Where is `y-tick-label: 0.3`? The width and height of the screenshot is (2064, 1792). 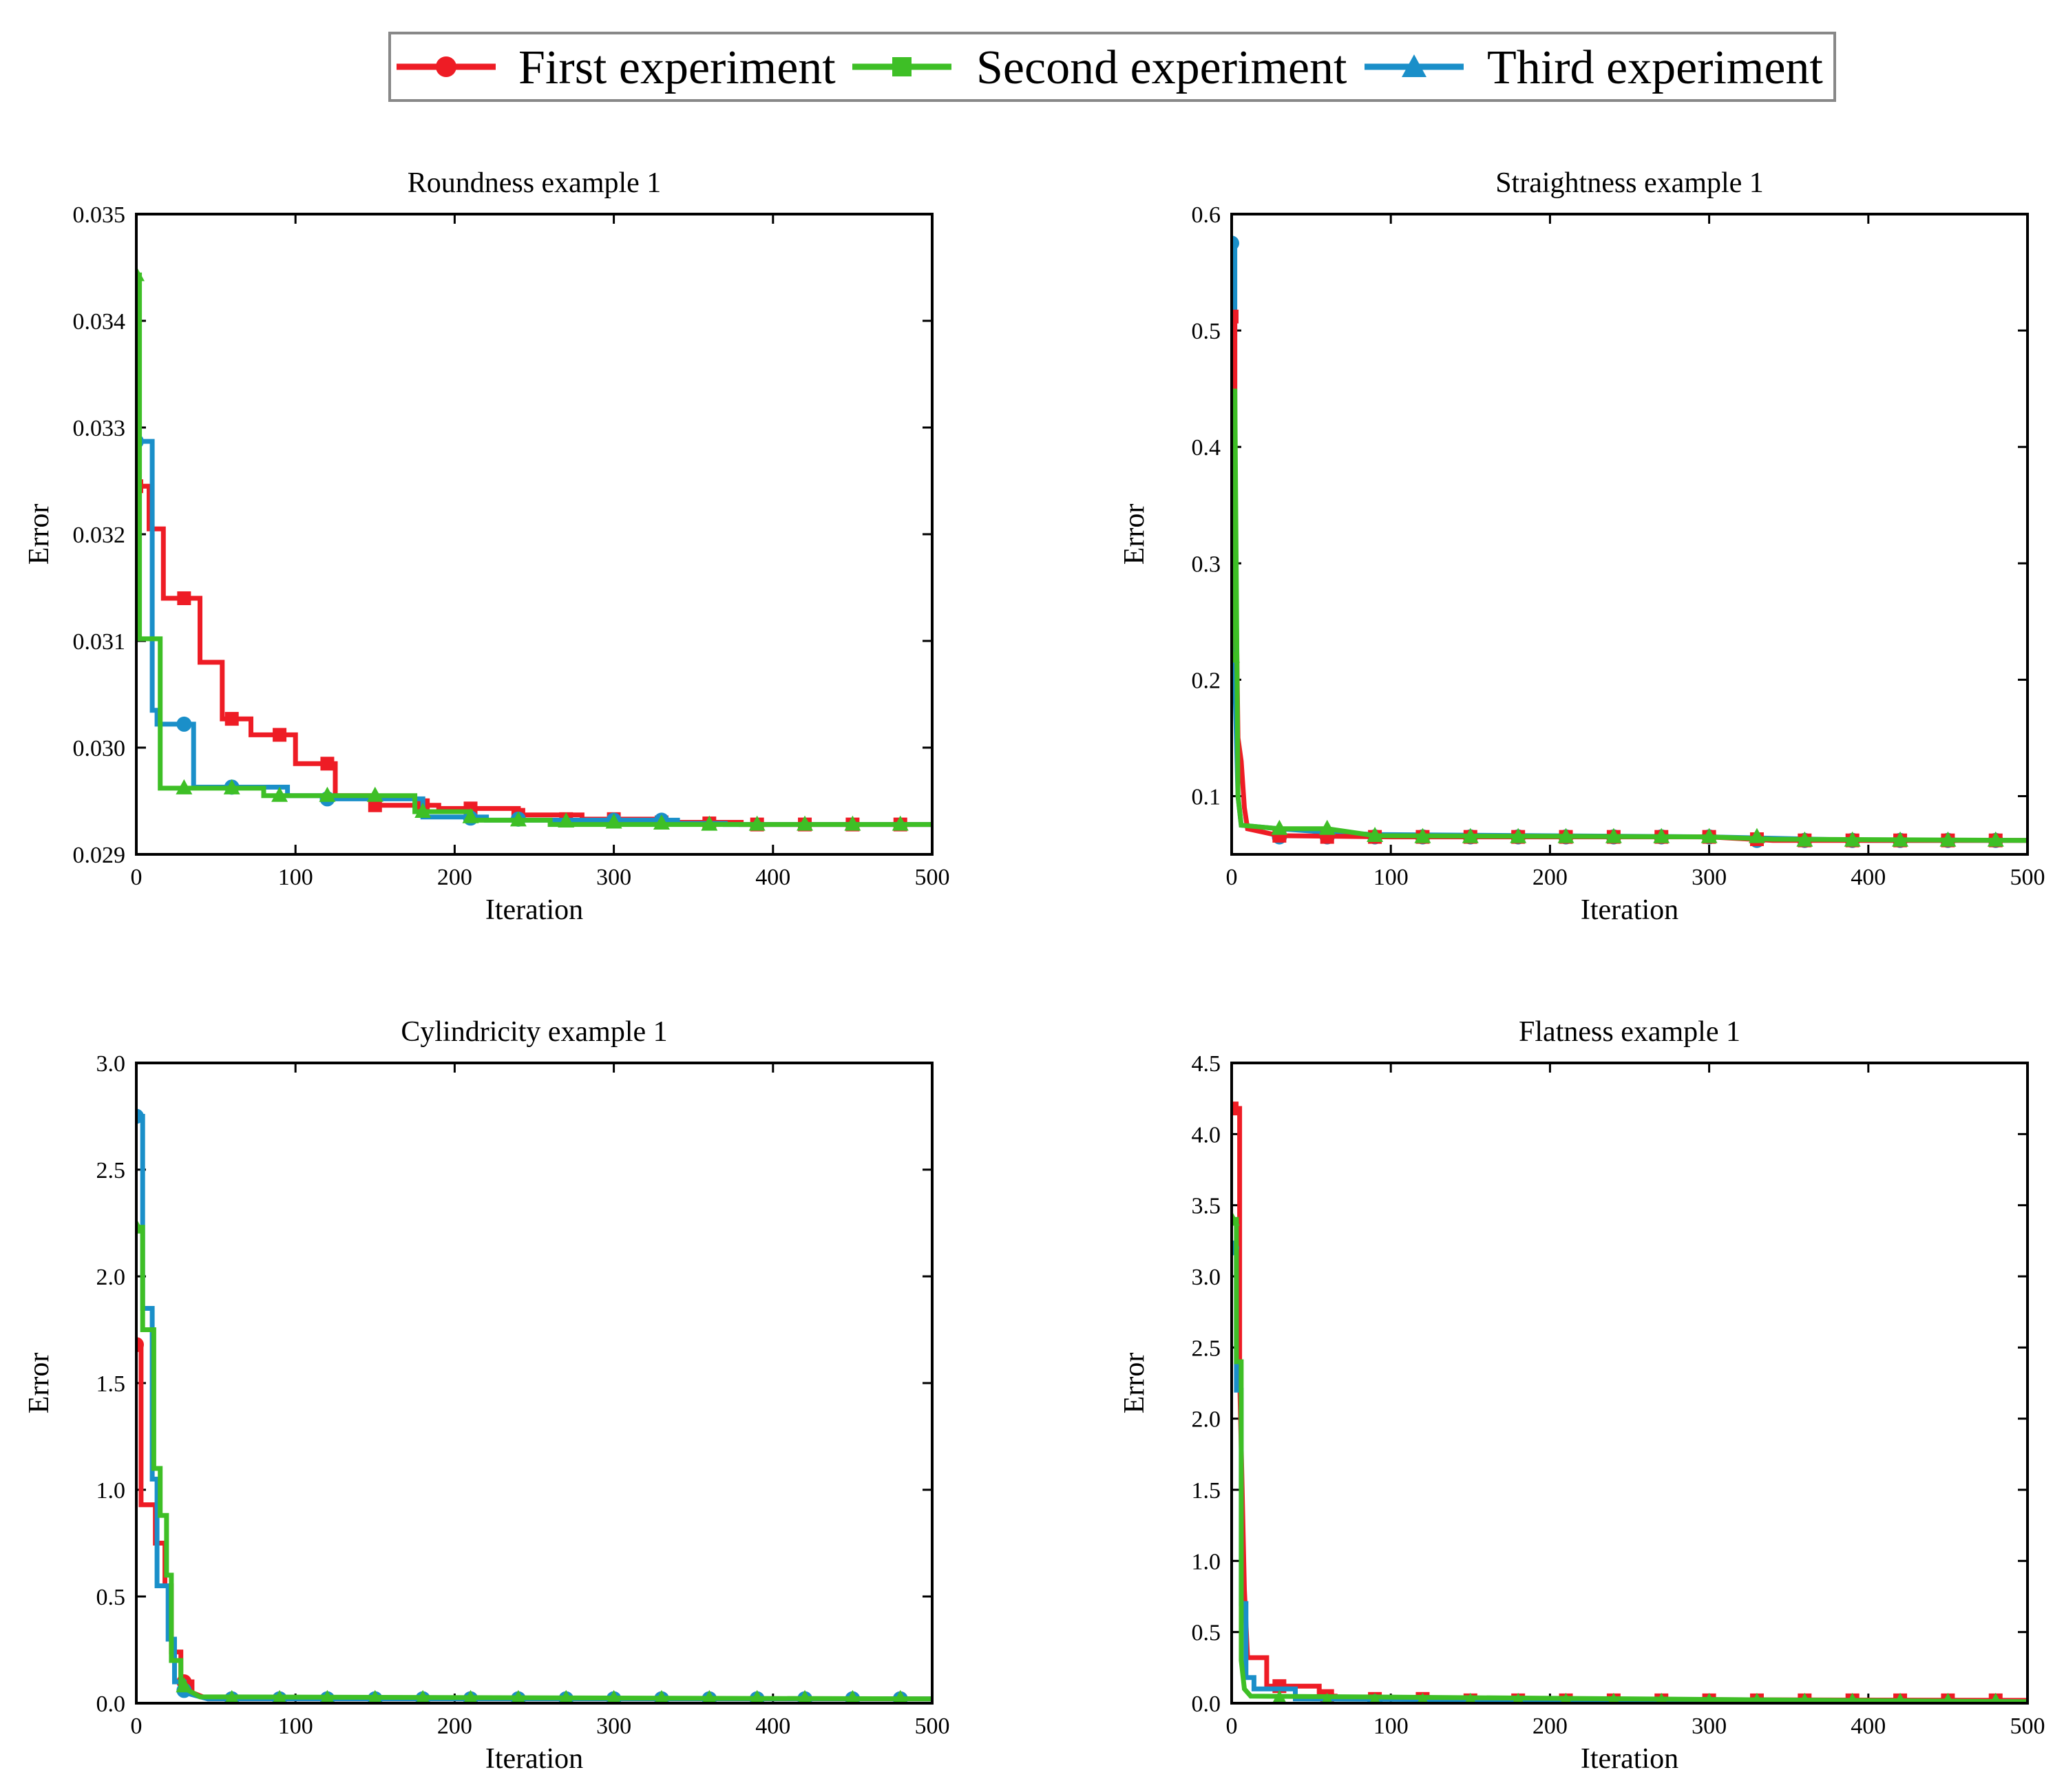 y-tick-label: 0.3 is located at coordinates (1206, 564).